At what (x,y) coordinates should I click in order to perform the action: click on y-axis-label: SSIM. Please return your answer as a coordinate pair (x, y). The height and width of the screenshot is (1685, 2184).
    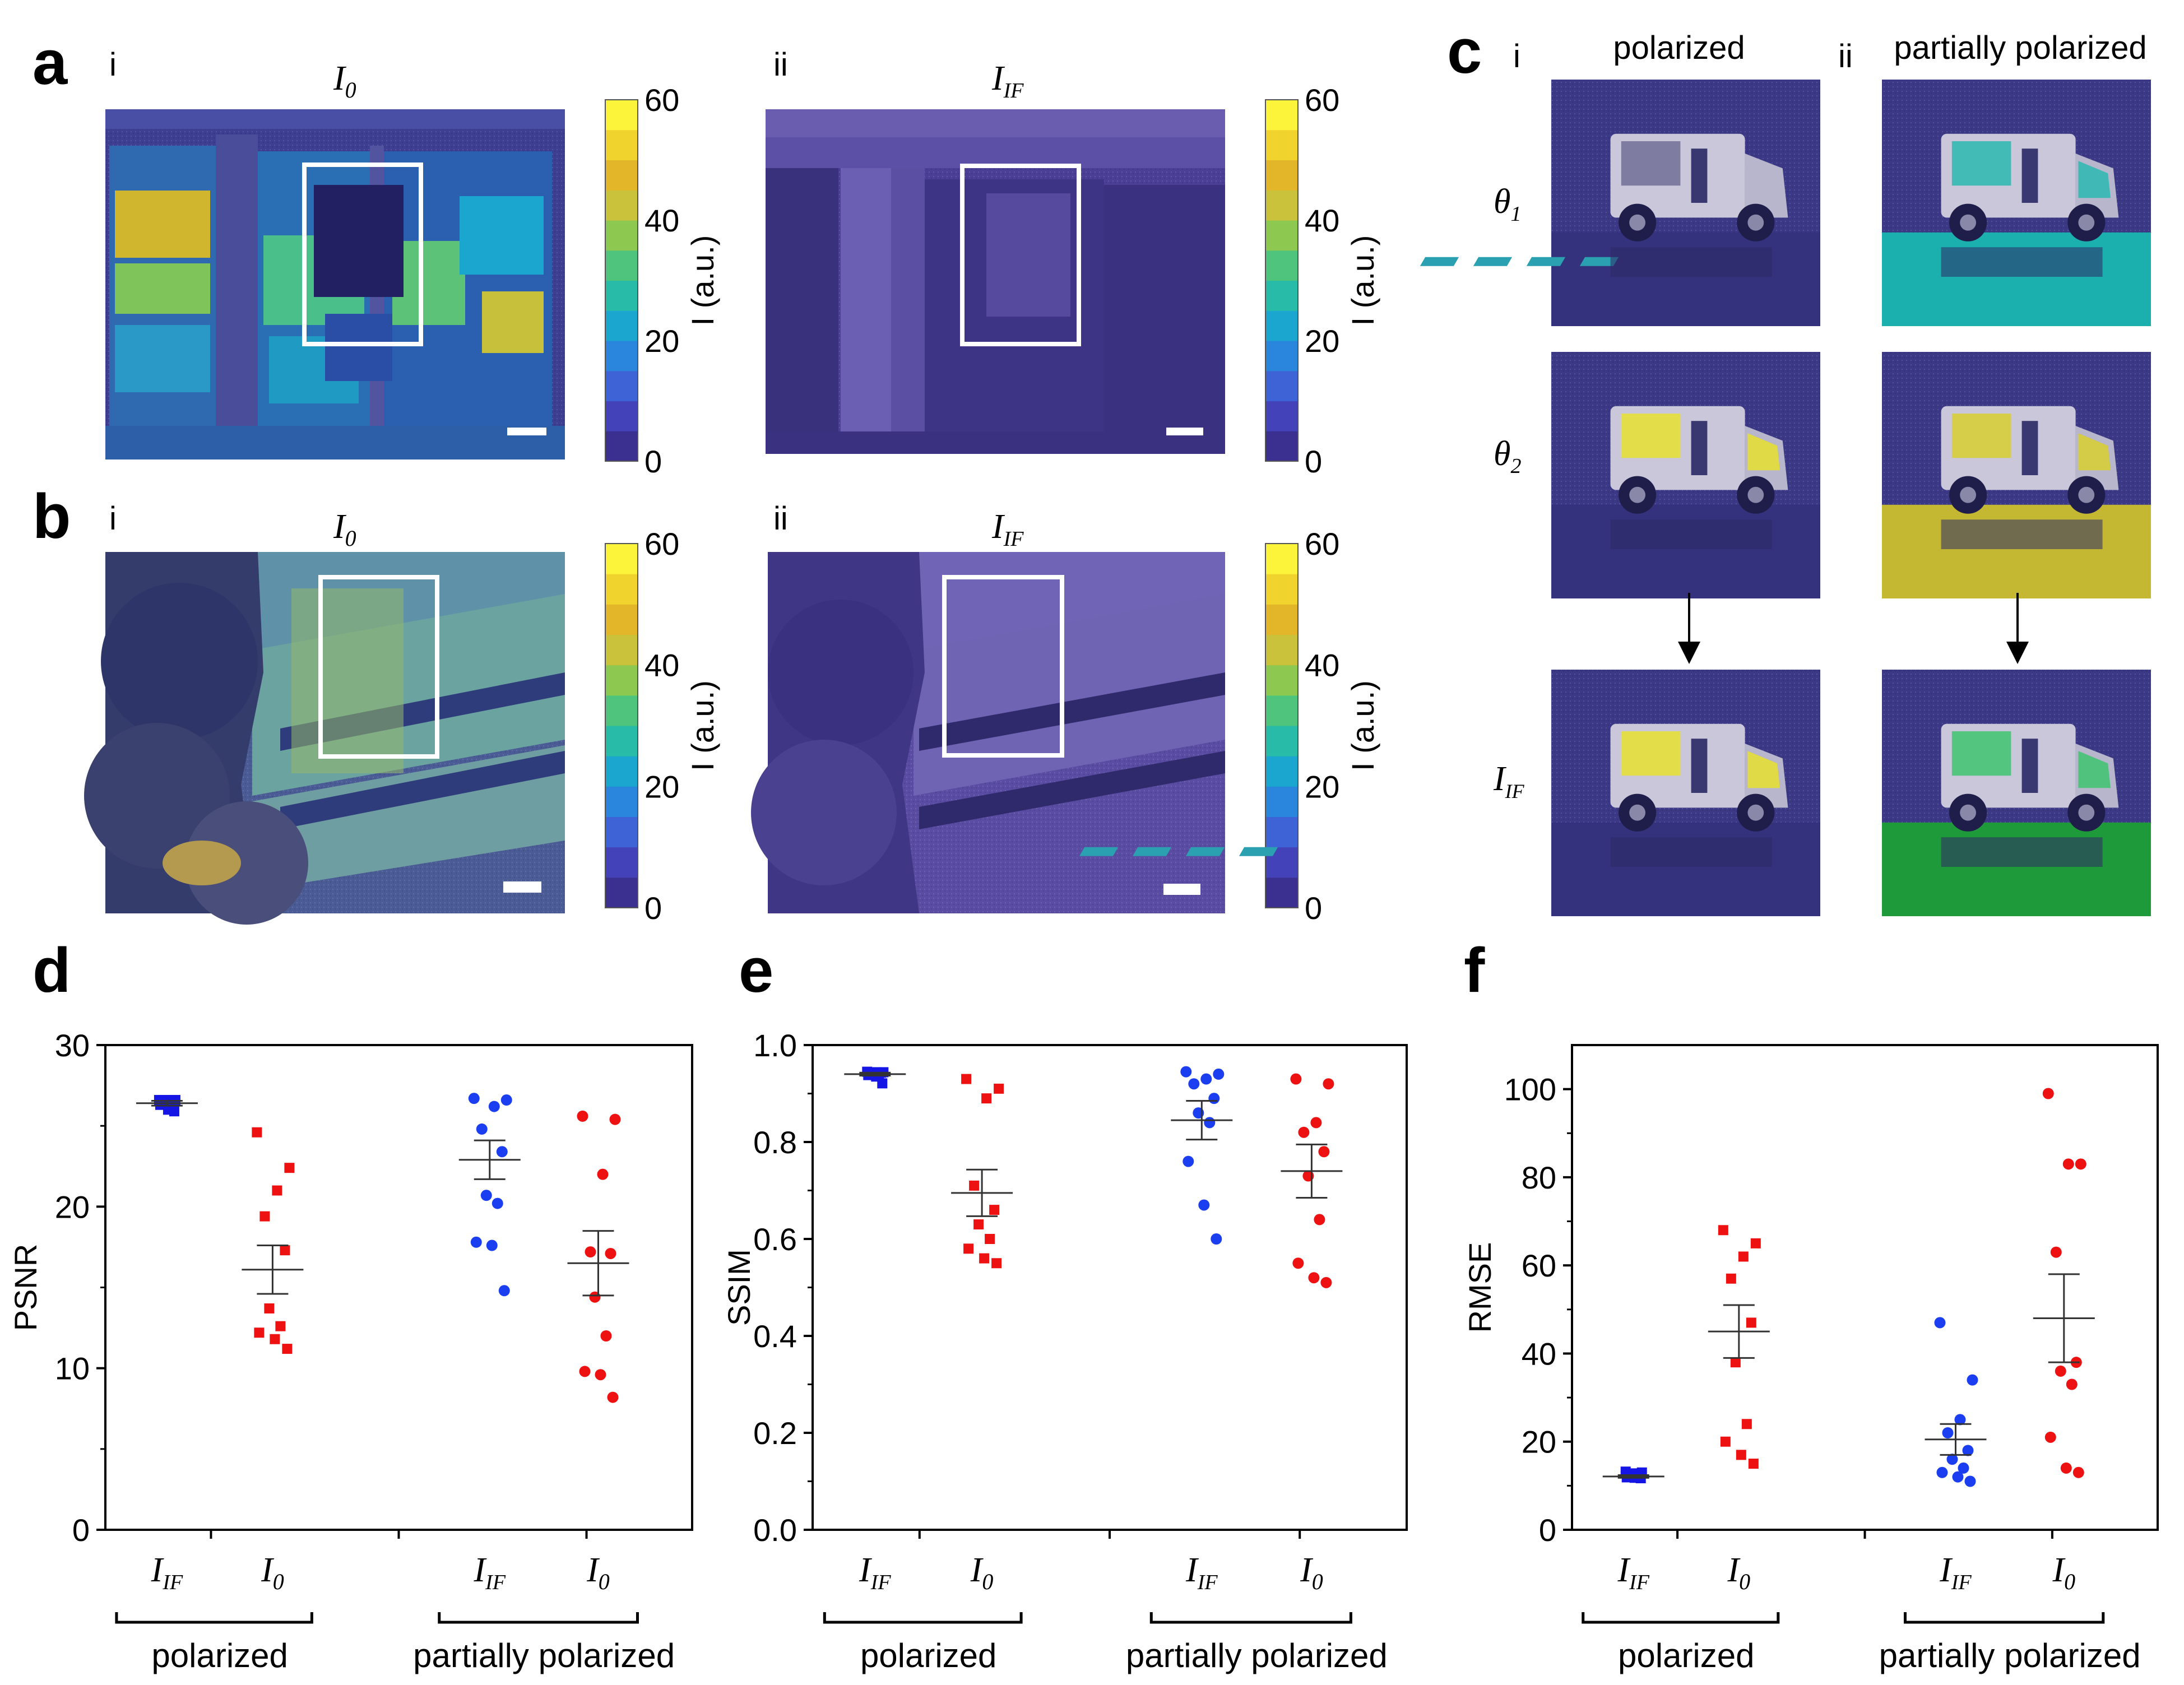
    Looking at the image, I should click on (739, 1288).